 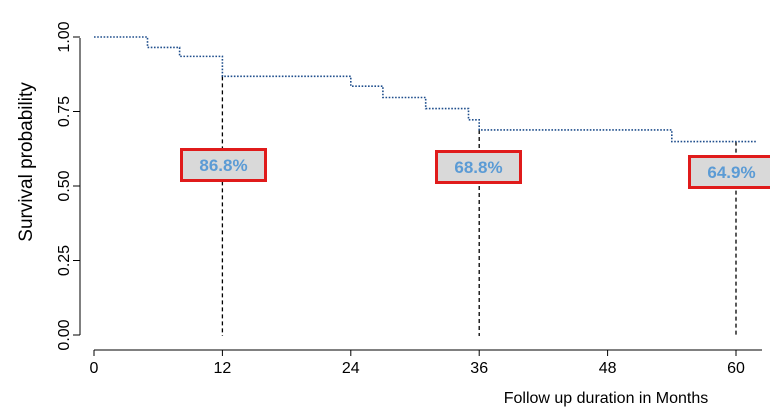 I want to click on annotation-box-12: 86.8%, so click(x=223, y=165).